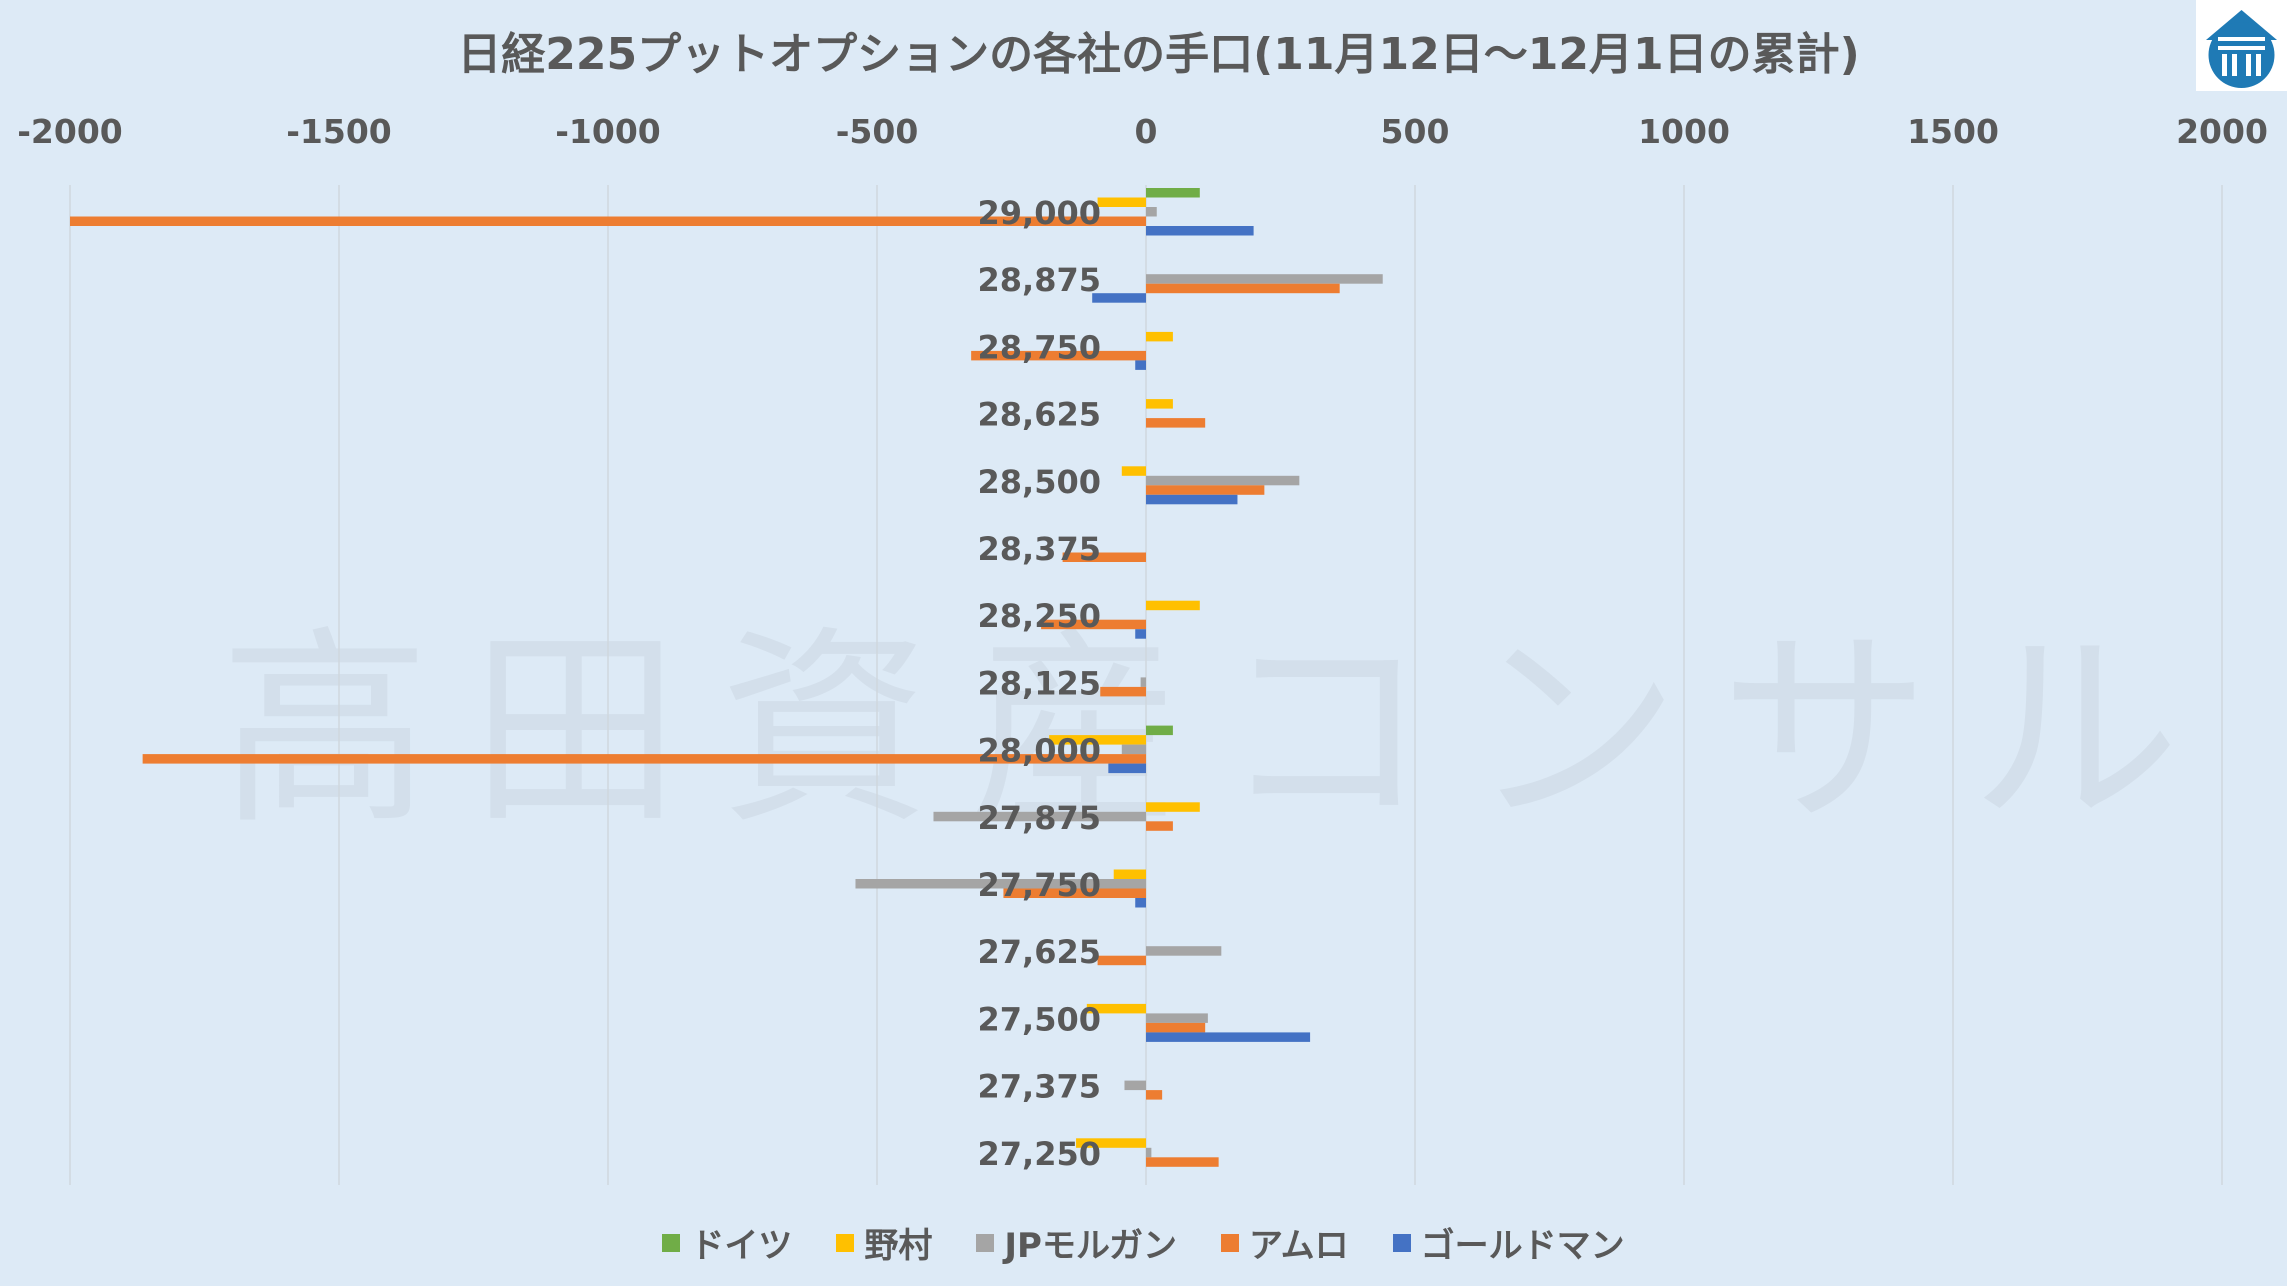  I want to click on legend-item: 野村, so click(884, 1242).